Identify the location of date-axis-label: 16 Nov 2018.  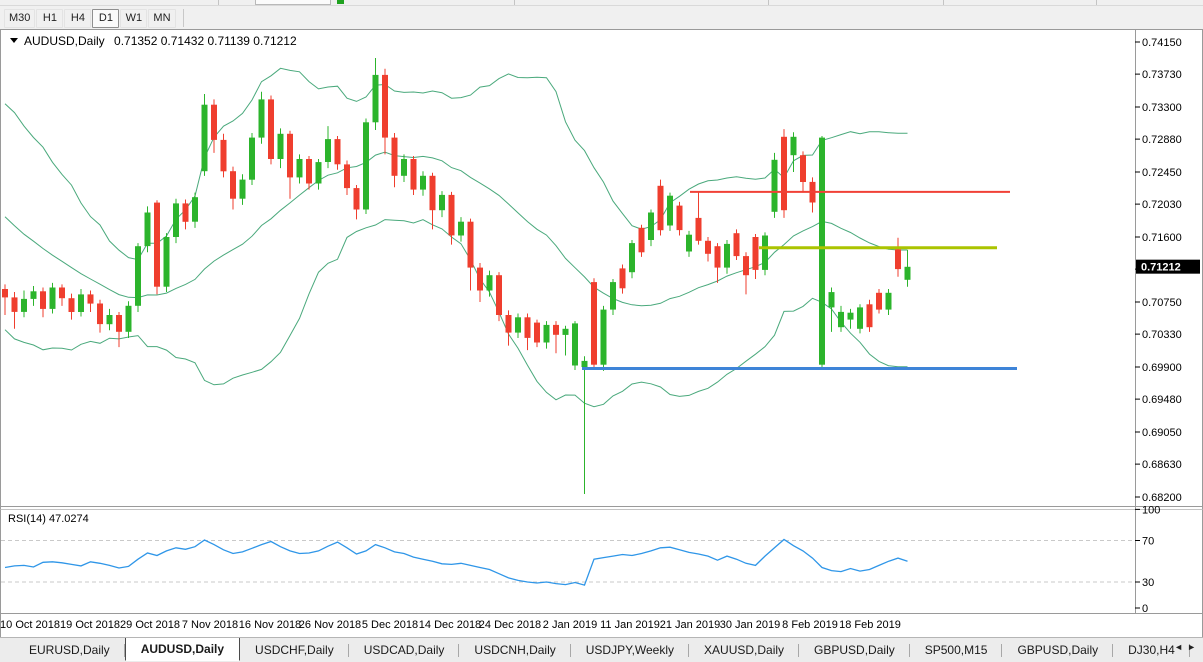
(270, 625).